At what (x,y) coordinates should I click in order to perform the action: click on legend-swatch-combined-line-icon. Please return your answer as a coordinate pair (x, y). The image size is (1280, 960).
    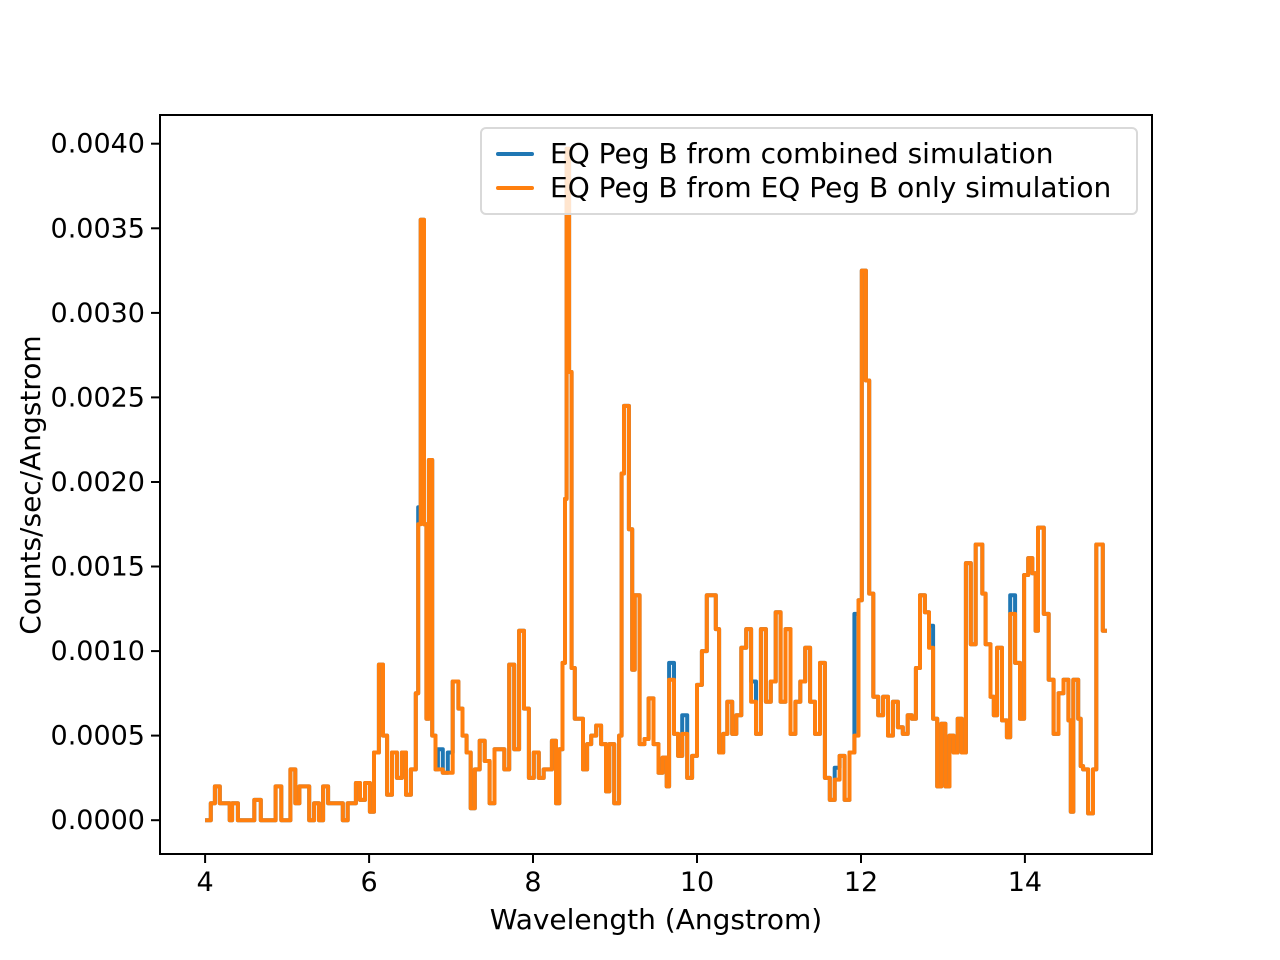
    Looking at the image, I should click on (515, 153).